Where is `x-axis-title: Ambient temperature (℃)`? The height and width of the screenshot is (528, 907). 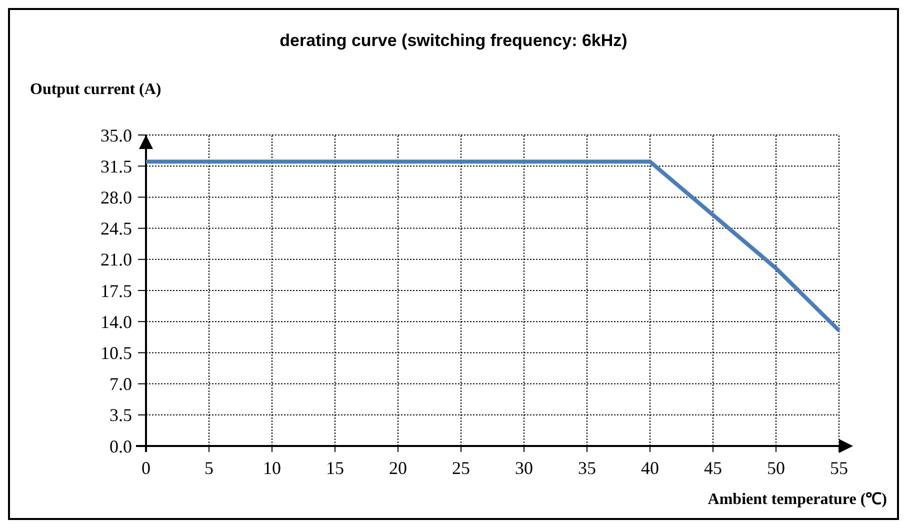
x-axis-title: Ambient temperature (℃) is located at coordinates (797, 499).